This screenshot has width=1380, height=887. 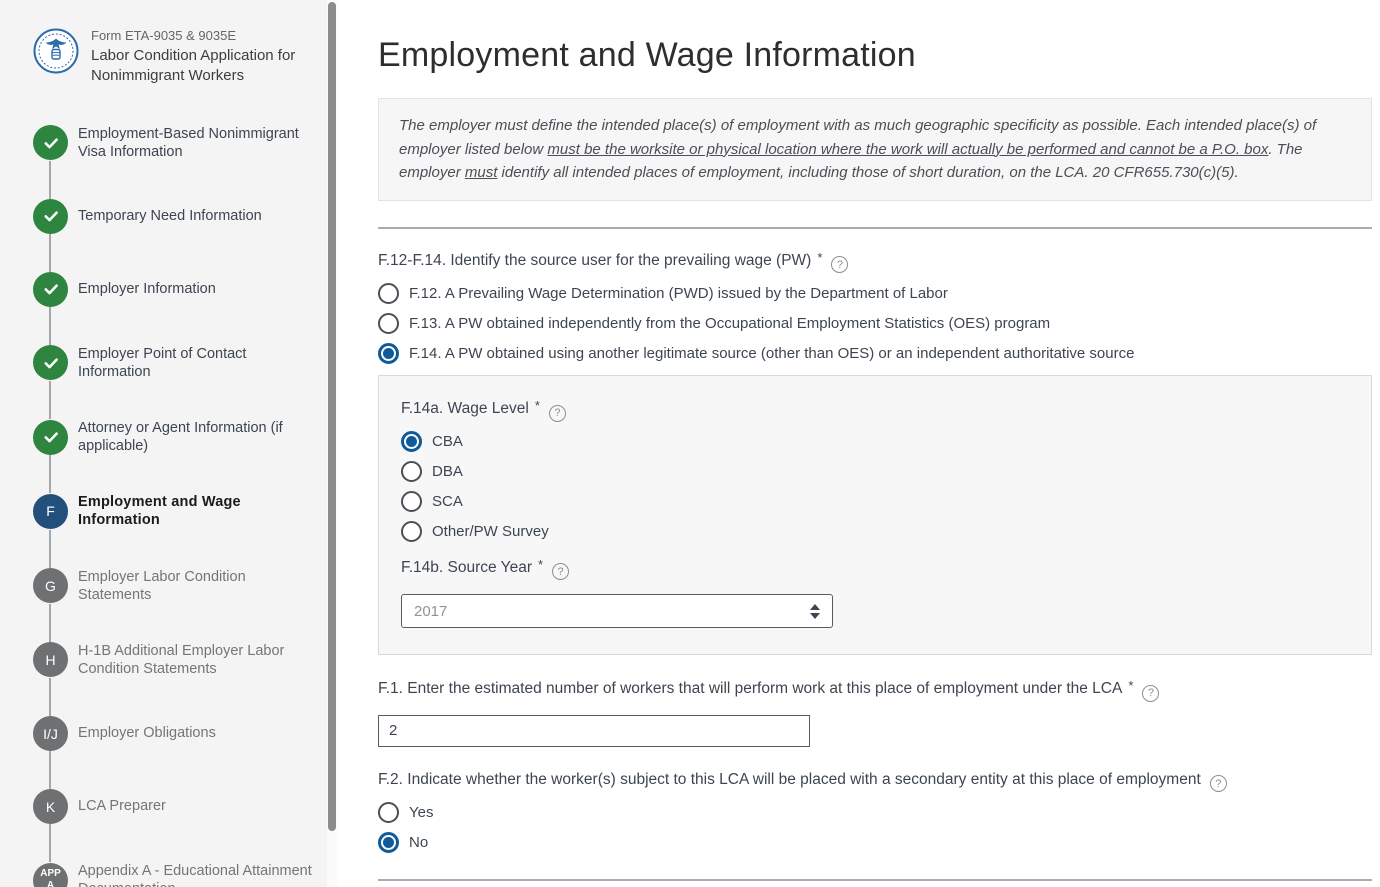 What do you see at coordinates (56, 51) in the screenshot?
I see `dol-seal-icon` at bounding box center [56, 51].